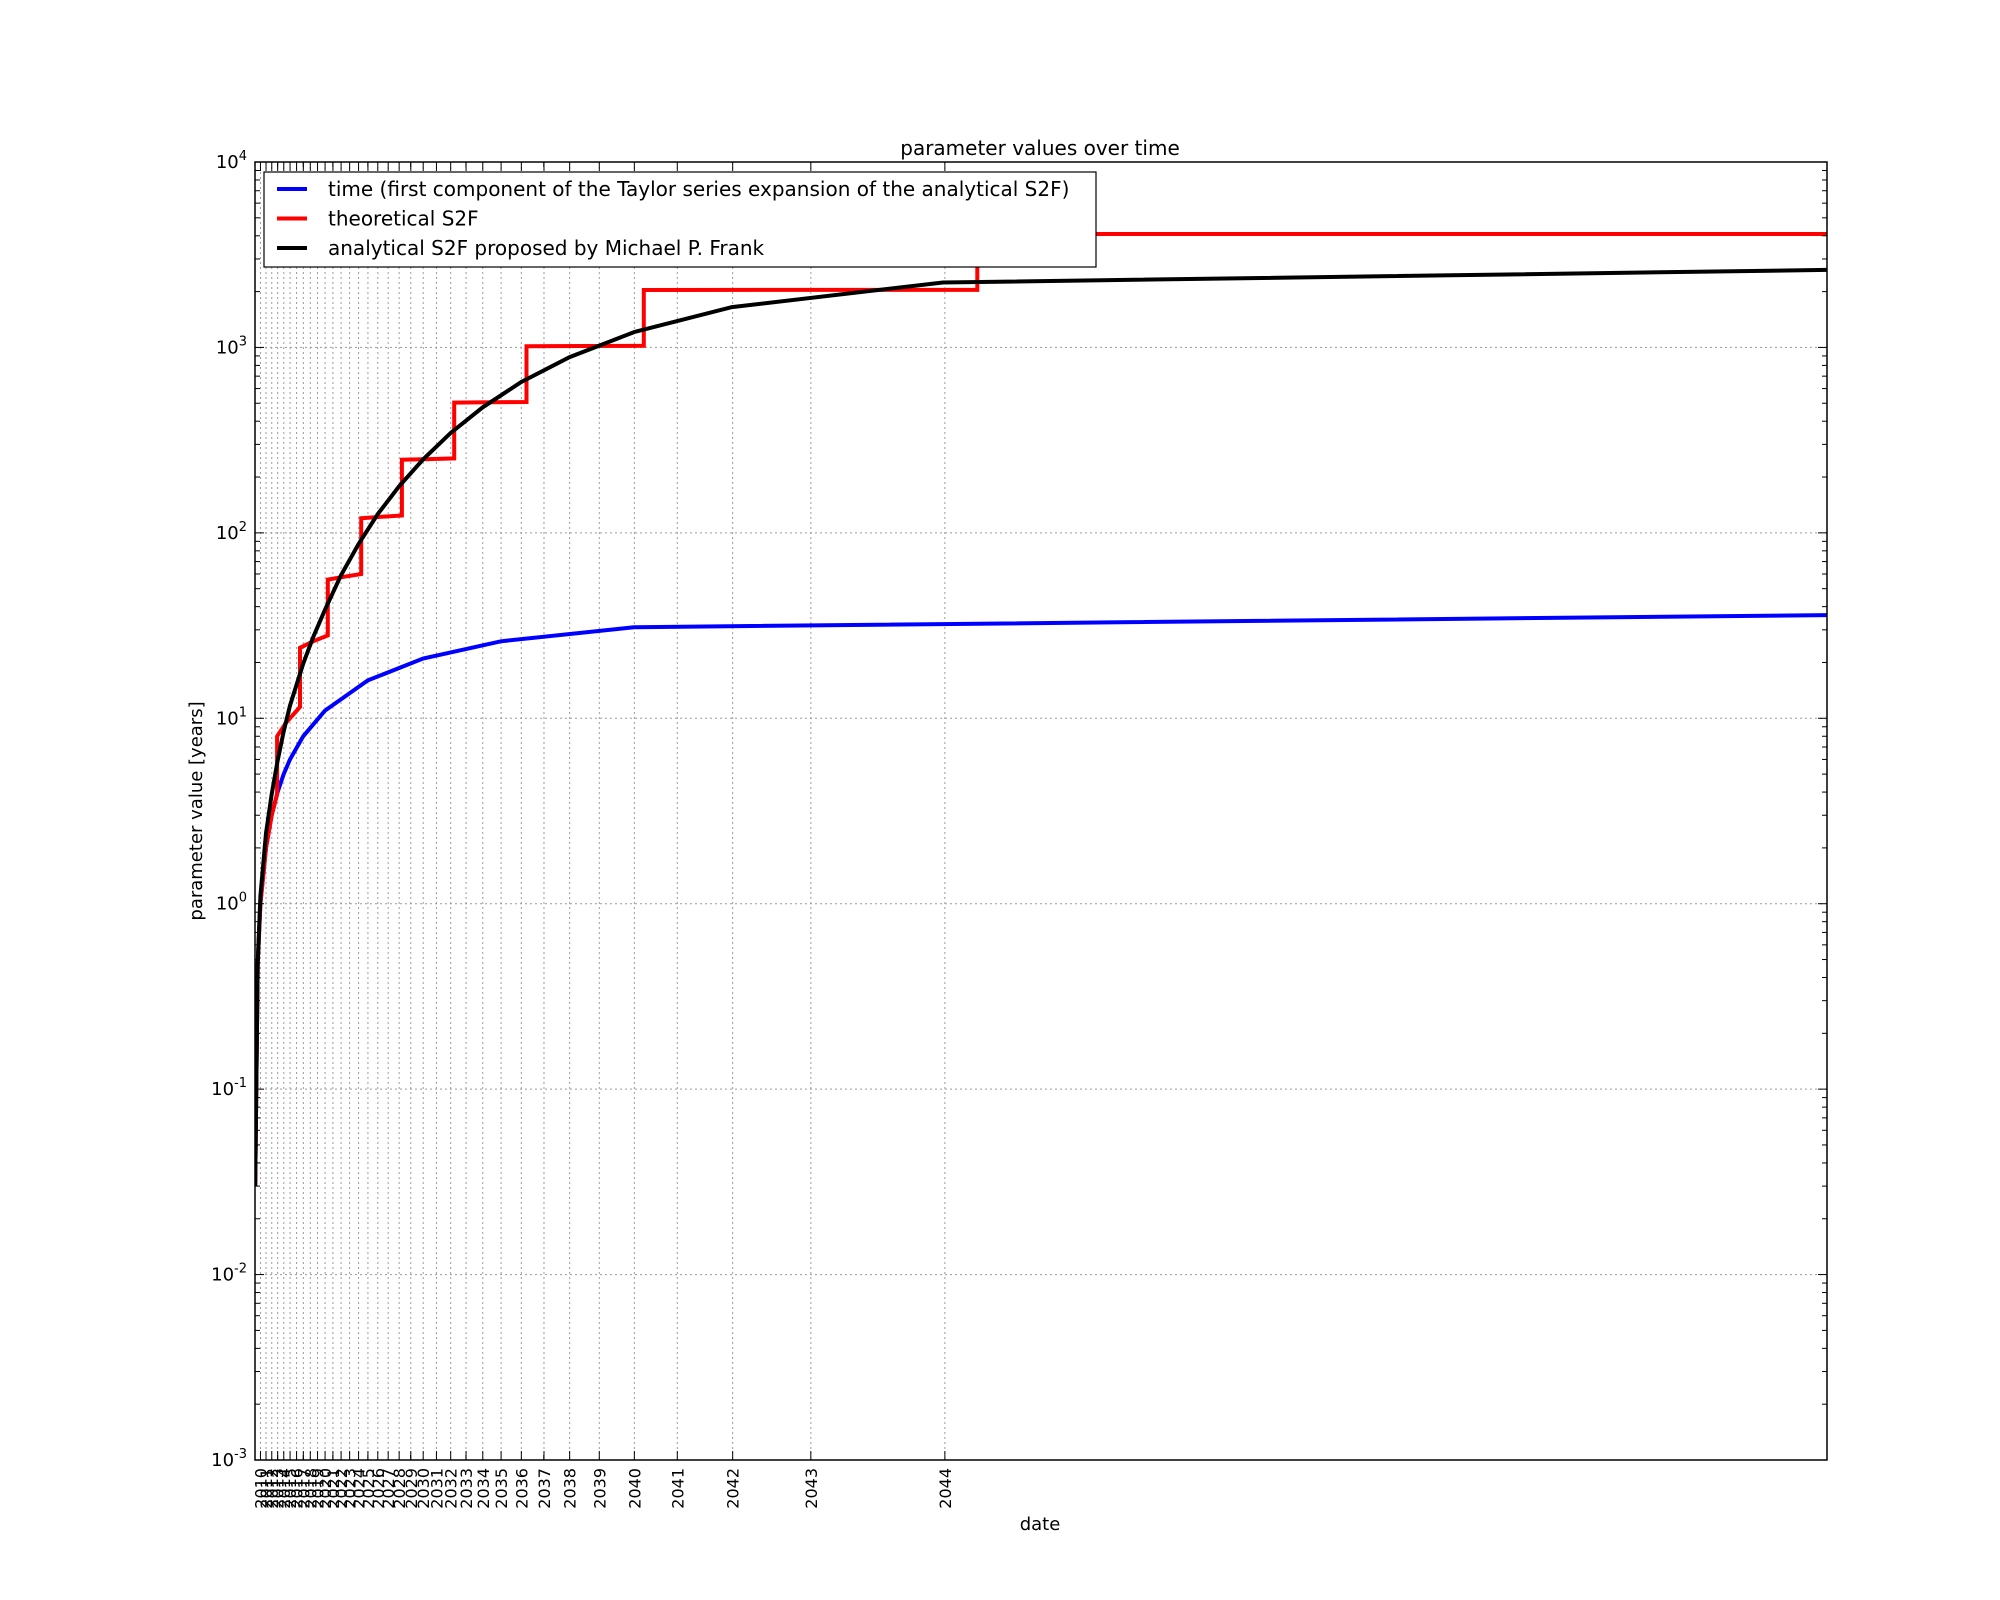  I want to click on x-tick-label: 2029, so click(411, 1488).